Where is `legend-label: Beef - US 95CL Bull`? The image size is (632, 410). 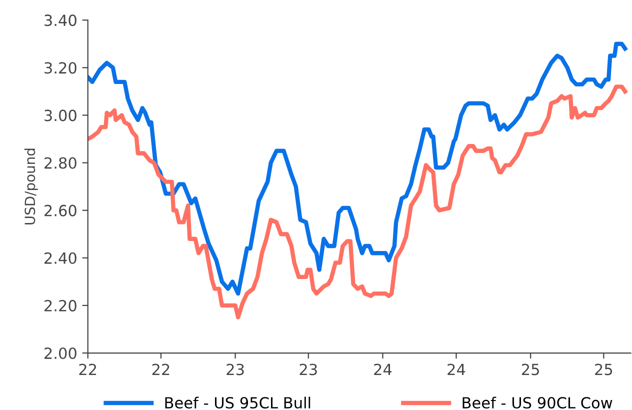 legend-label: Beef - US 95CL Bull is located at coordinates (237, 402).